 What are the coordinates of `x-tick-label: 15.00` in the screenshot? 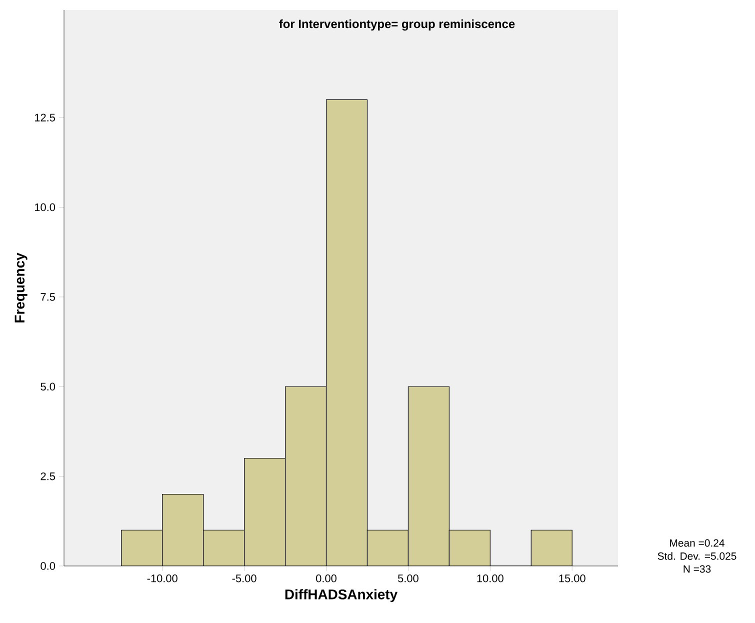 It's located at (572, 578).